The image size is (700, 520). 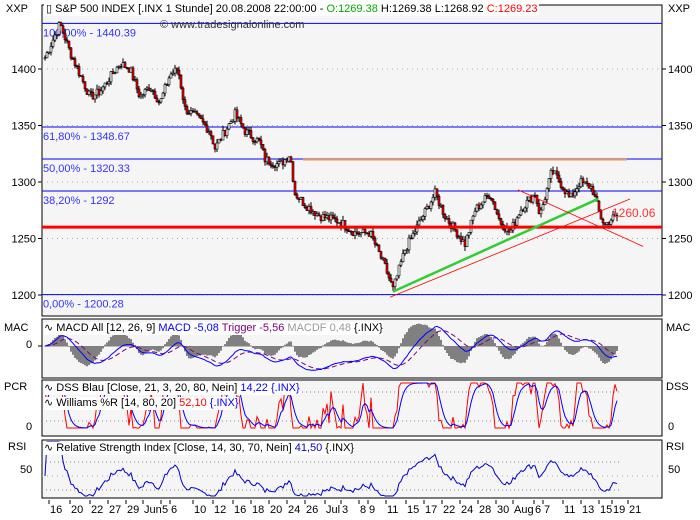 I want to click on y-tick-label: 1200, so click(x=24, y=296).